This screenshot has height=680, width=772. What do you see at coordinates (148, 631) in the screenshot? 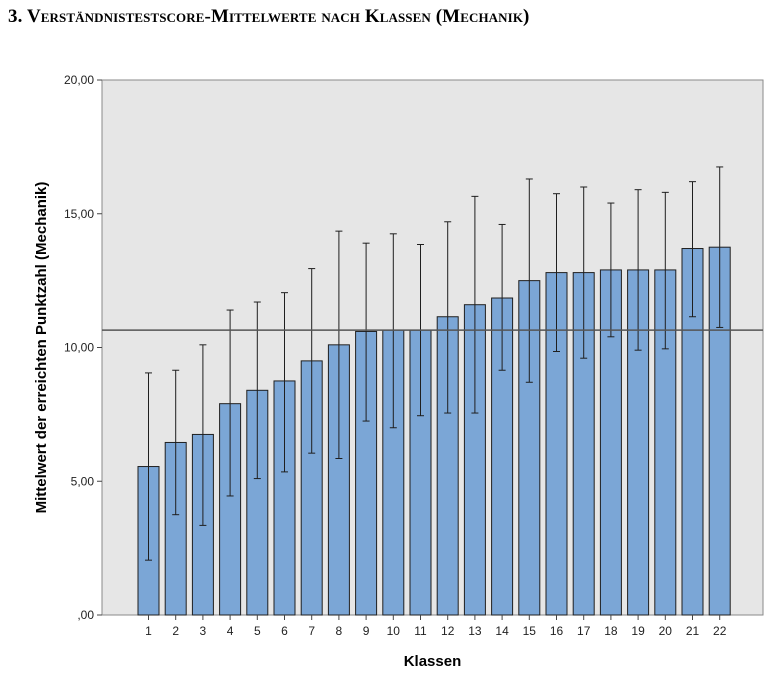
I see `x-tick-label: 1` at bounding box center [148, 631].